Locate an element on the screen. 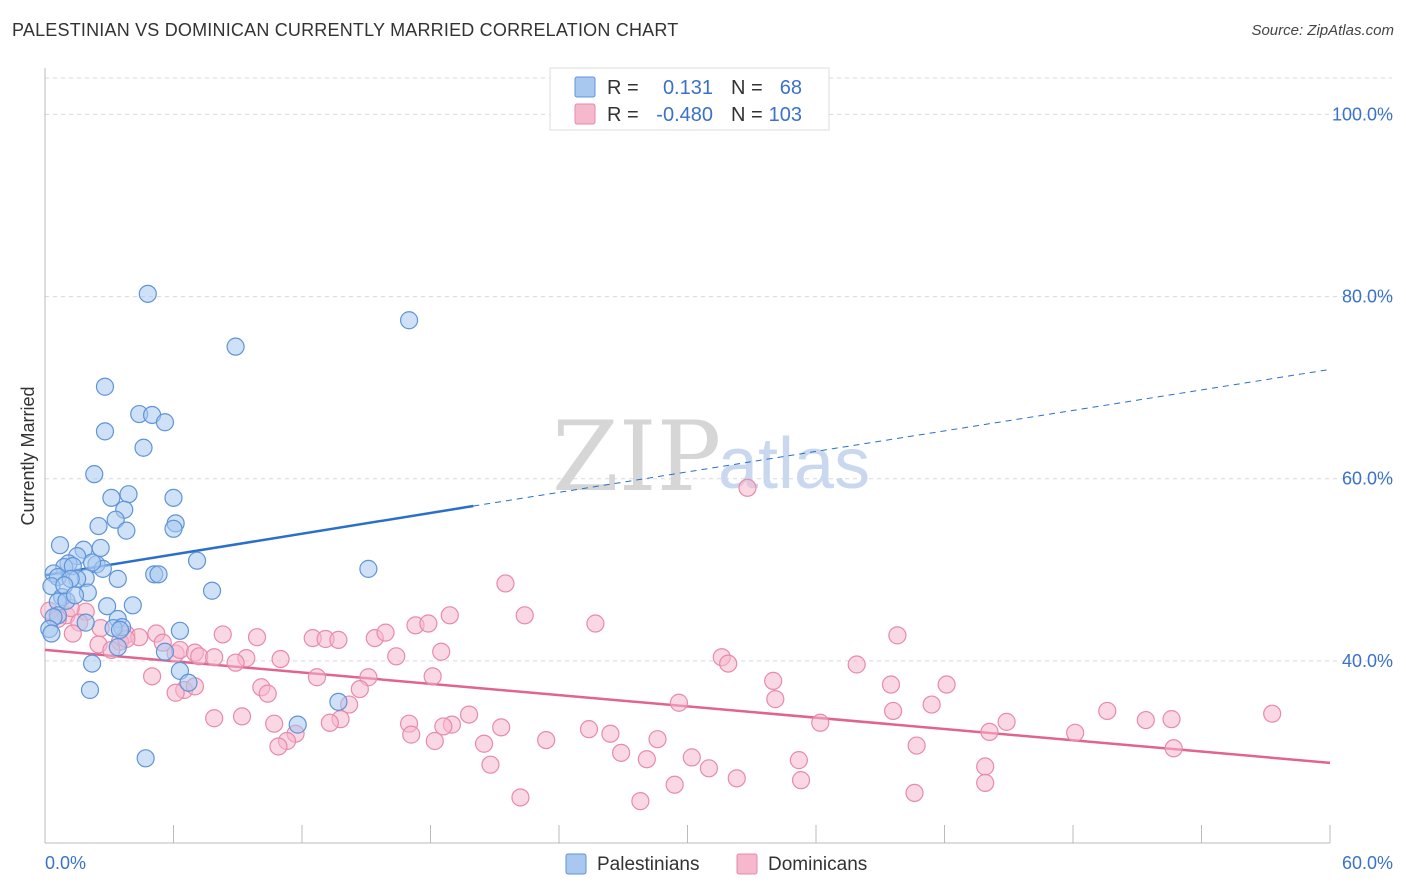 The image size is (1406, 892). correlation-legend: R = 0.131 N = 68 R = -0.480 N = 103 is located at coordinates (689, 99).